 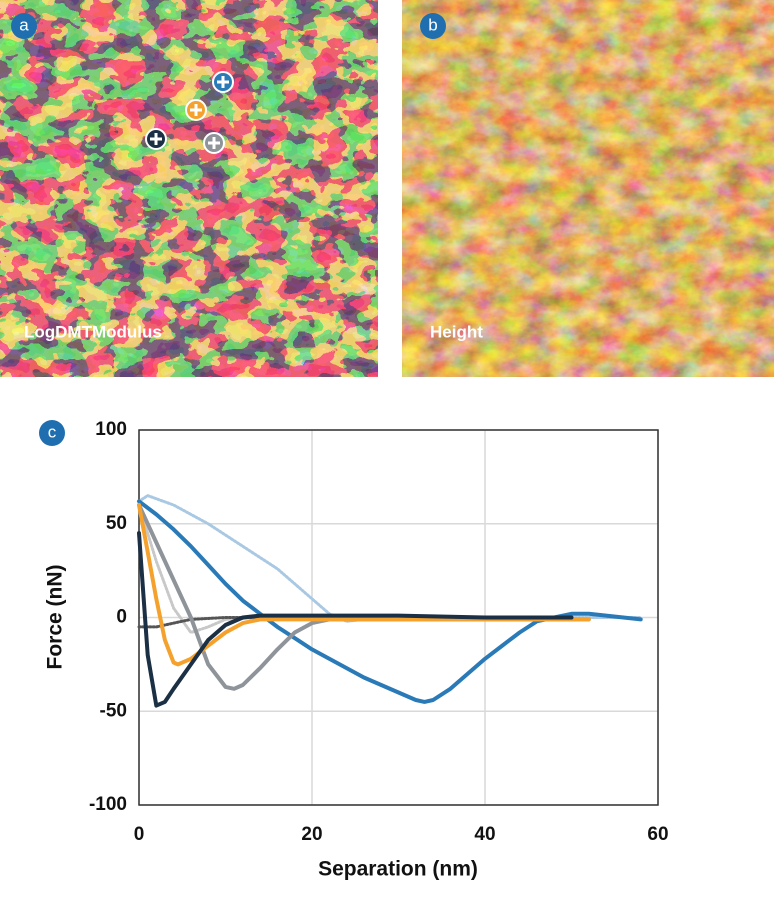 I want to click on x-tick-label: 40, so click(x=484, y=834).